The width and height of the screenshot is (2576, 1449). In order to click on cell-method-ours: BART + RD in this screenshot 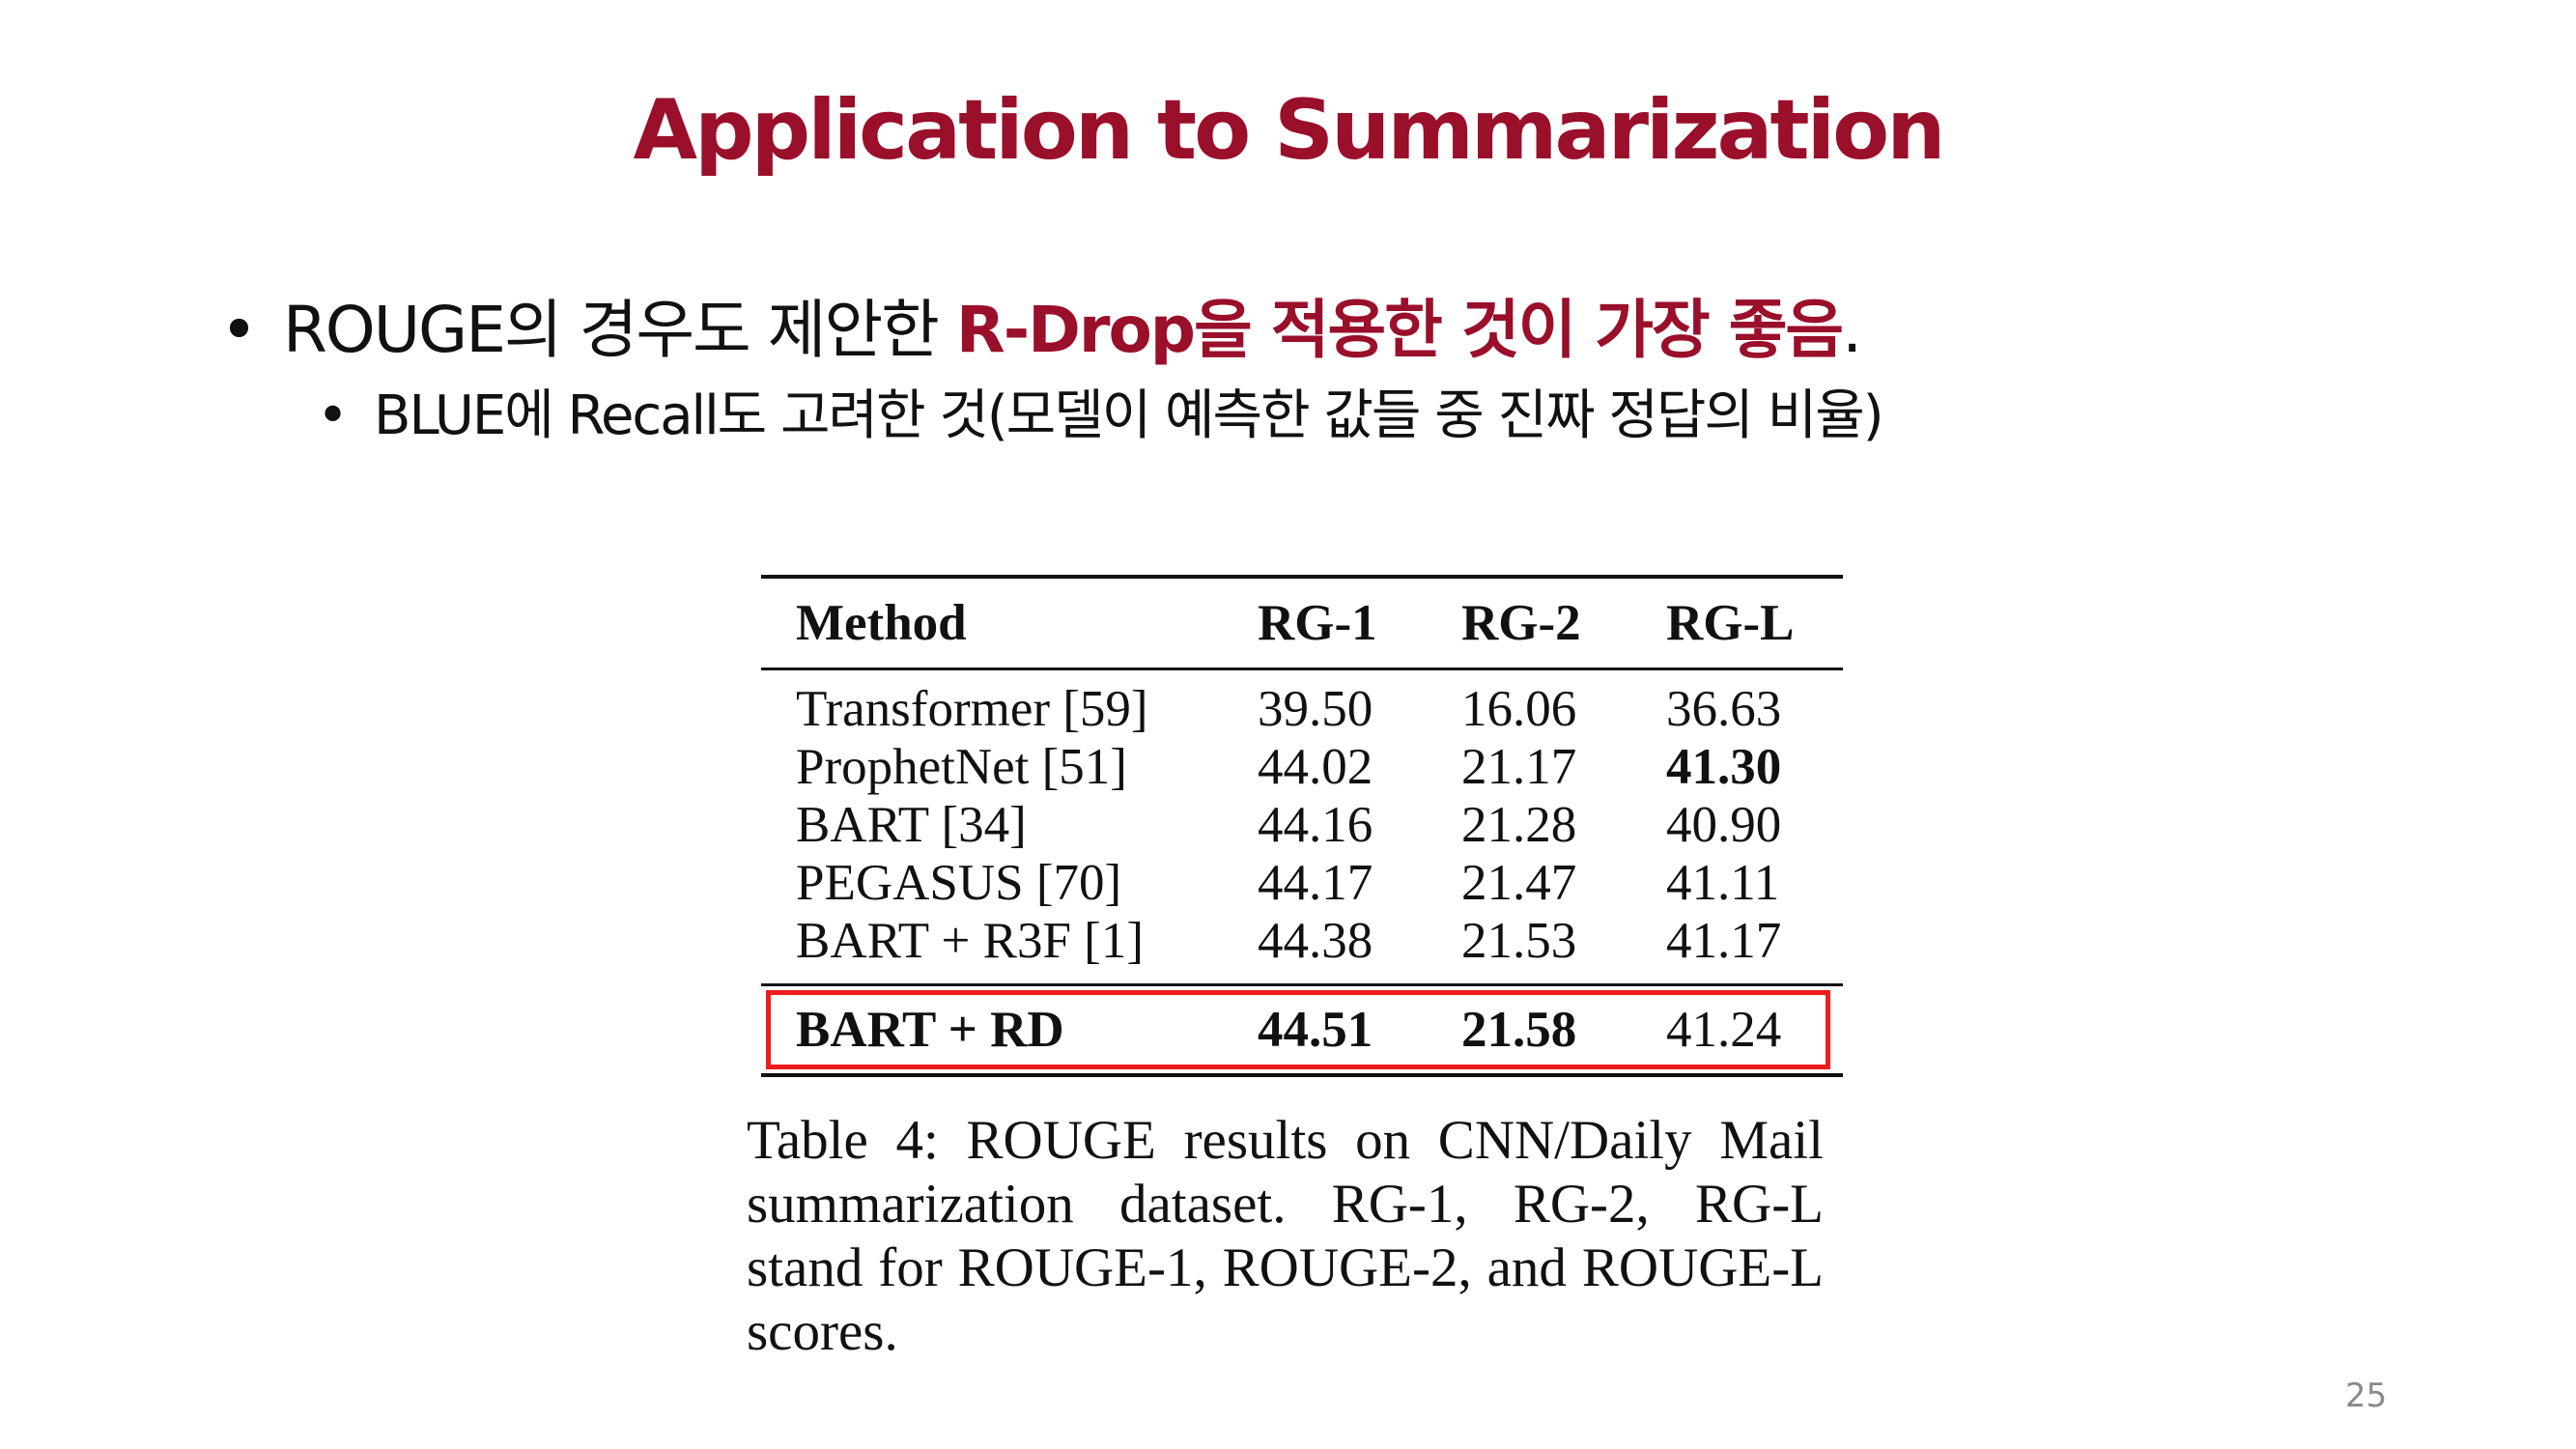, I will do `click(930, 1030)`.